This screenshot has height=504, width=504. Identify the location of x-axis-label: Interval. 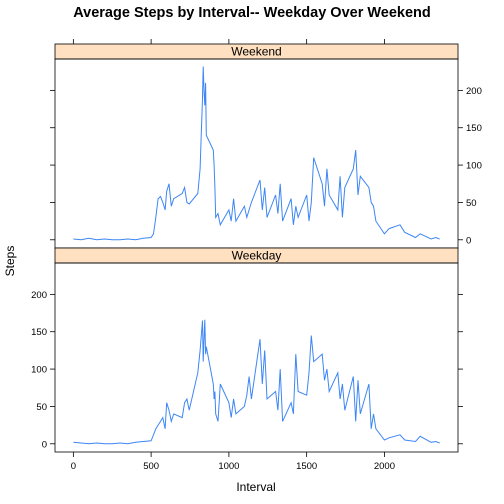
(255, 487).